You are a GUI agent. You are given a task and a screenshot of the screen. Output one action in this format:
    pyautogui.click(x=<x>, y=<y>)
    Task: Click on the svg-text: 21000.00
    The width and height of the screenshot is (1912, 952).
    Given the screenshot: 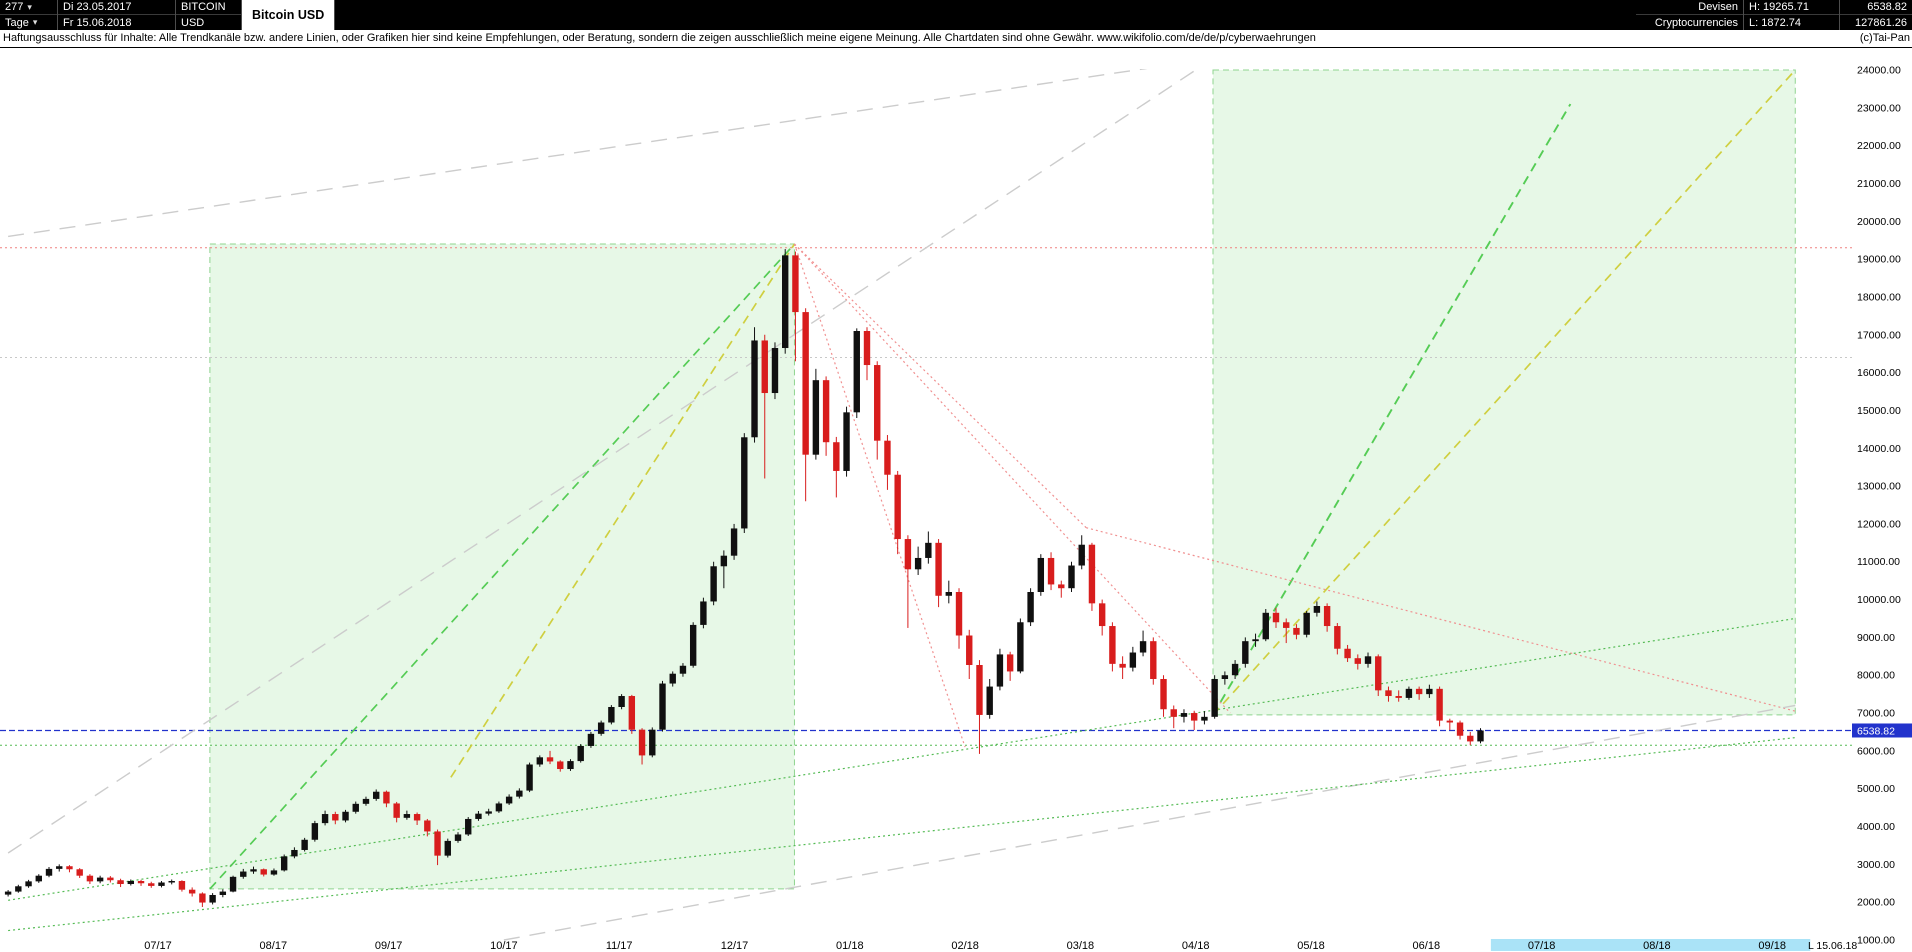 What is the action you would take?
    pyautogui.click(x=1879, y=184)
    